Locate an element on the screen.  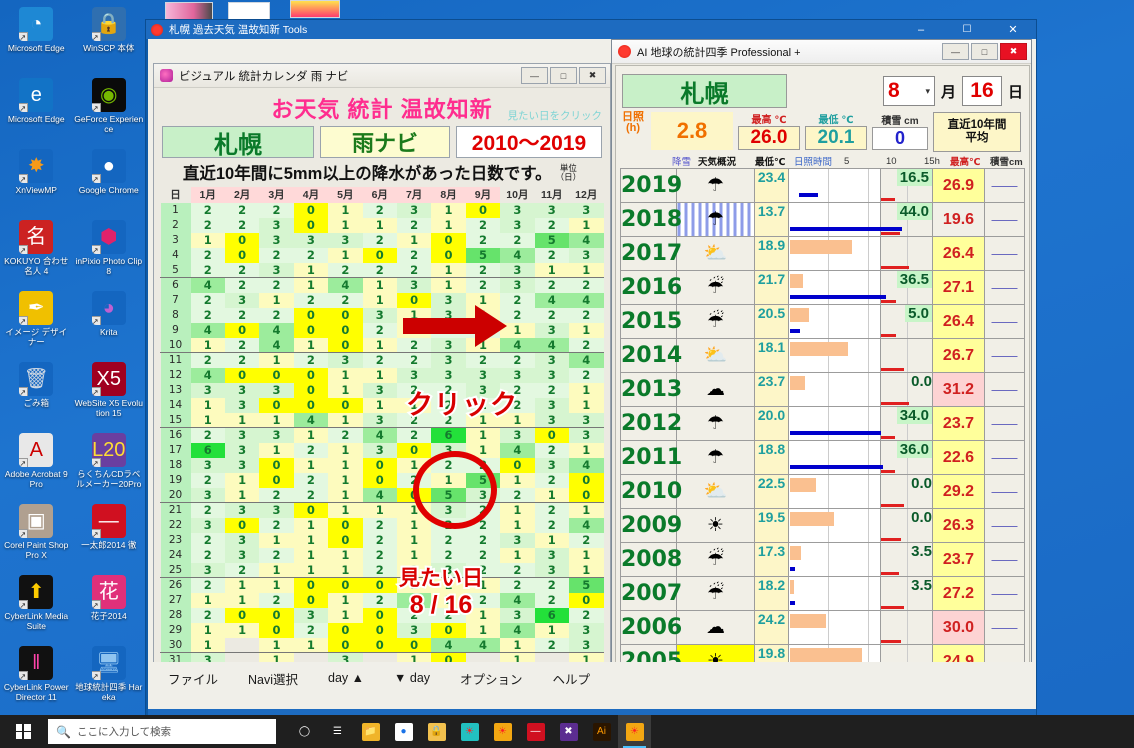
calendar-cell-7-3: 1 is located at coordinates (414, 240).